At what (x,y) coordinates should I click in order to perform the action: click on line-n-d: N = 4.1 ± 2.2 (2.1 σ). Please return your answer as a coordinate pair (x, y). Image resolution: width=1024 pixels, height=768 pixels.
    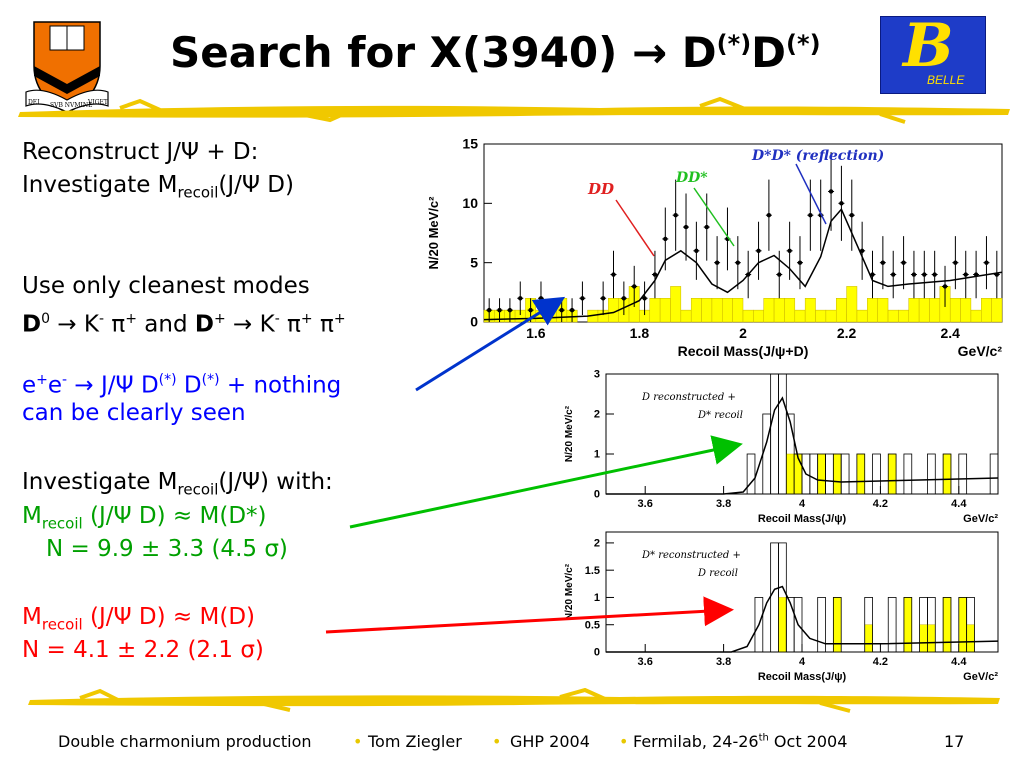
    Looking at the image, I should click on (143, 650).